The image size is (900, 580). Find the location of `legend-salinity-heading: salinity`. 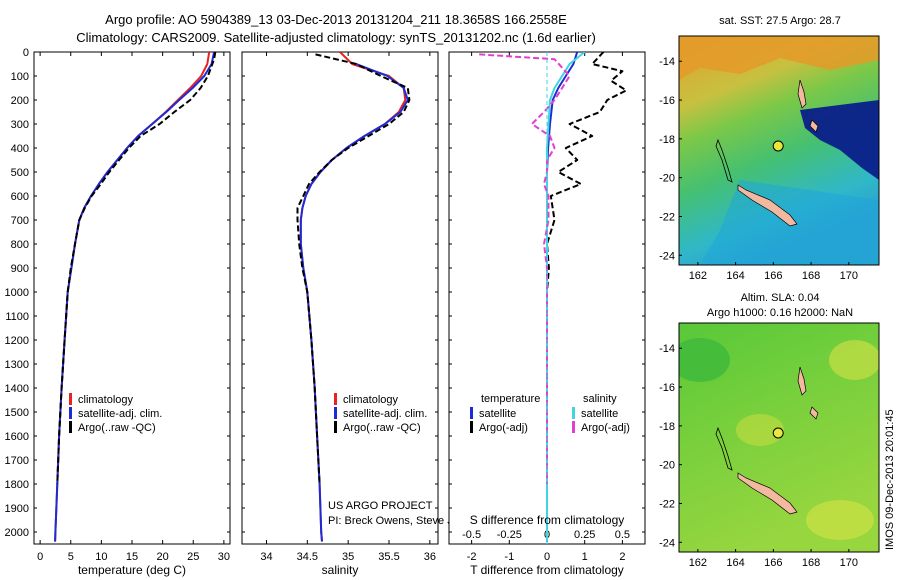

legend-salinity-heading: salinity is located at coordinates (600, 399).